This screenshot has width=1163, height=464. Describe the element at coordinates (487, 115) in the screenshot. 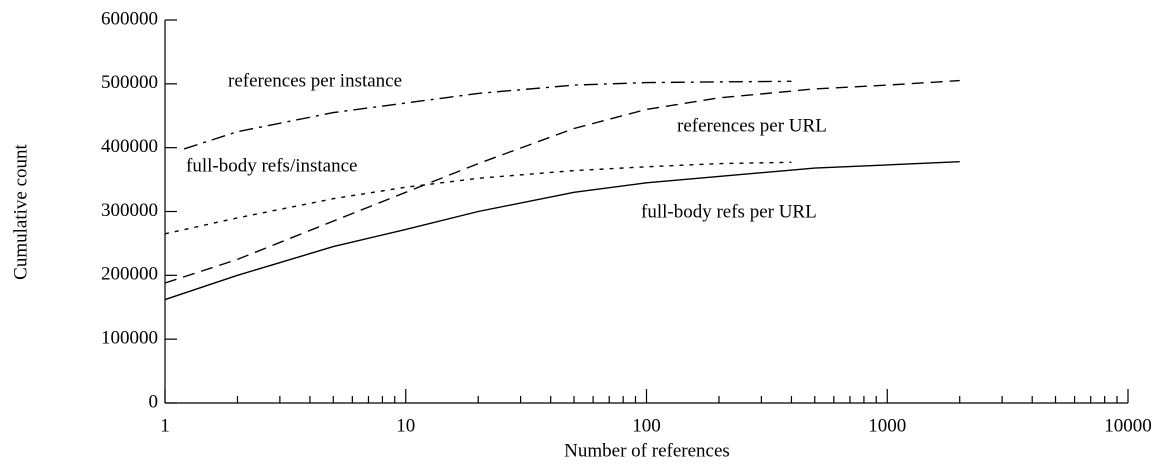

I see `line-series` at that location.